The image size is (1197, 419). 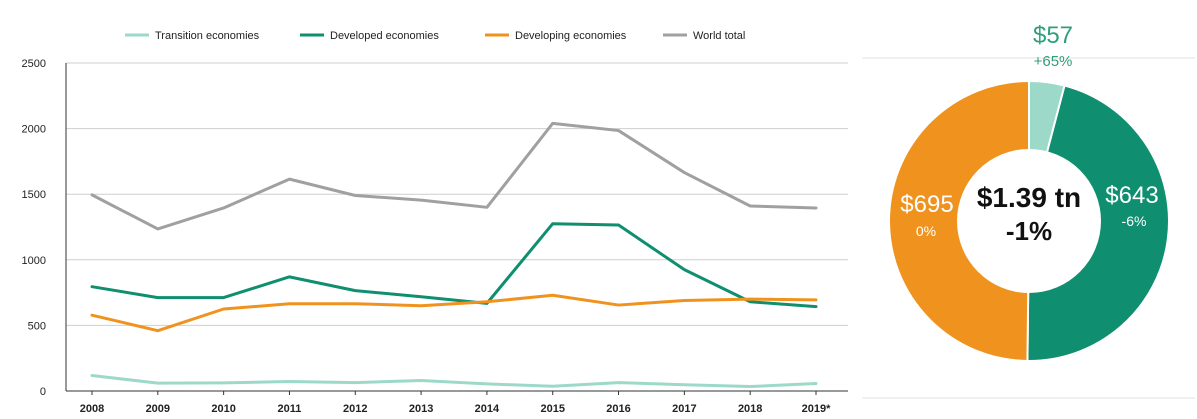 I want to click on y-tick-label: 2500, so click(x=34, y=64).